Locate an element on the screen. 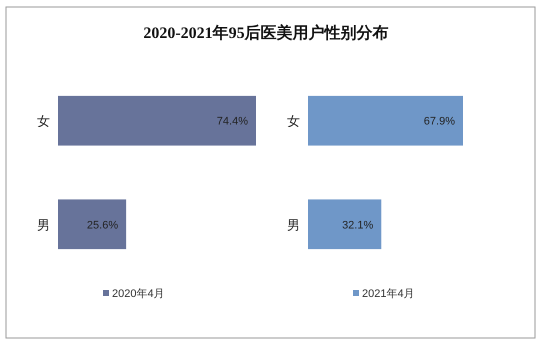 The width and height of the screenshot is (542, 343). data-label: 25.6% is located at coordinates (102, 225).